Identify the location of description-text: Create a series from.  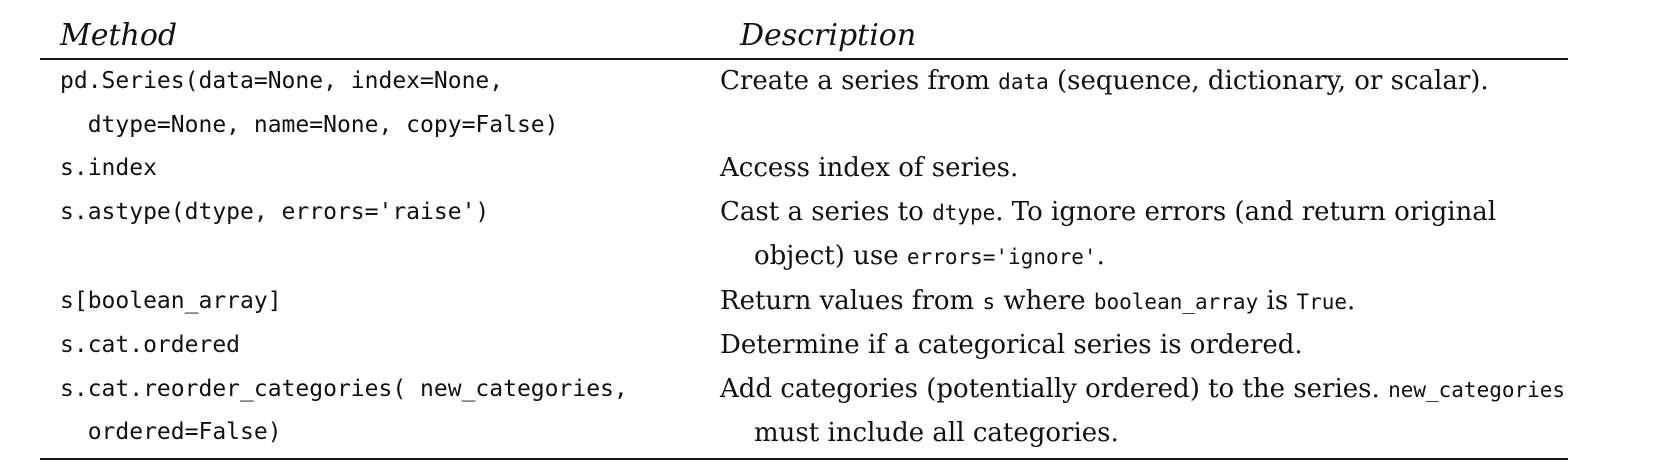
(859, 81).